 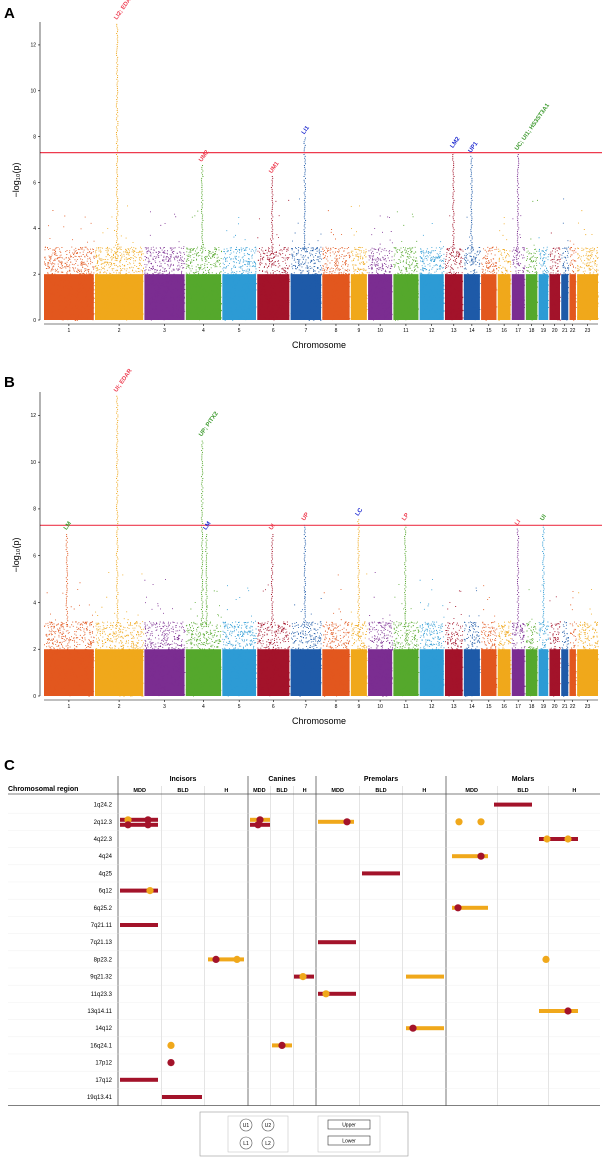 What do you see at coordinates (124, 10) in the screenshot?
I see `peak-label: LI2; EDAR` at bounding box center [124, 10].